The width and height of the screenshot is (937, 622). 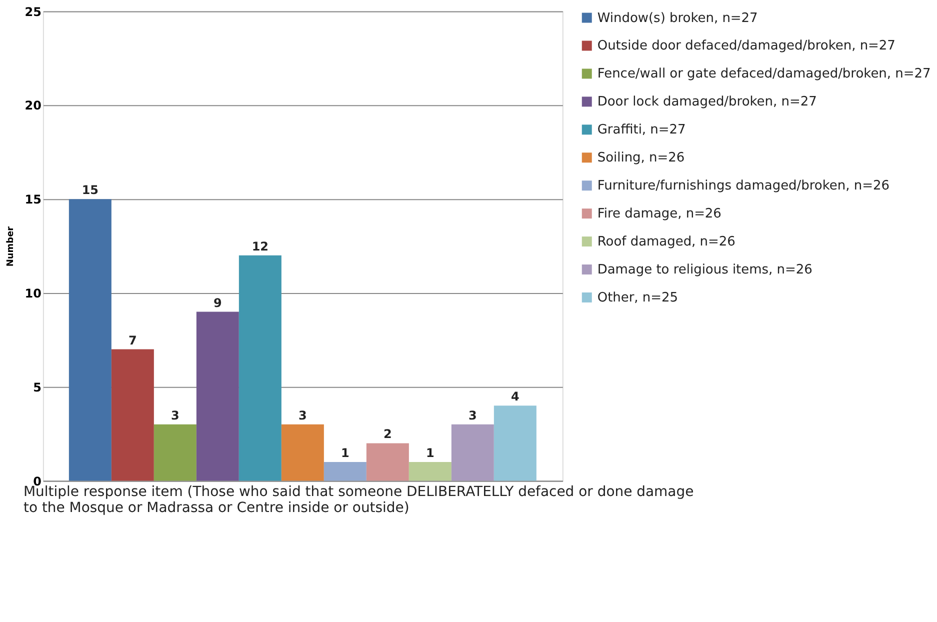 What do you see at coordinates (666, 242) in the screenshot?
I see `legend-label: Roof damaged, n=26` at bounding box center [666, 242].